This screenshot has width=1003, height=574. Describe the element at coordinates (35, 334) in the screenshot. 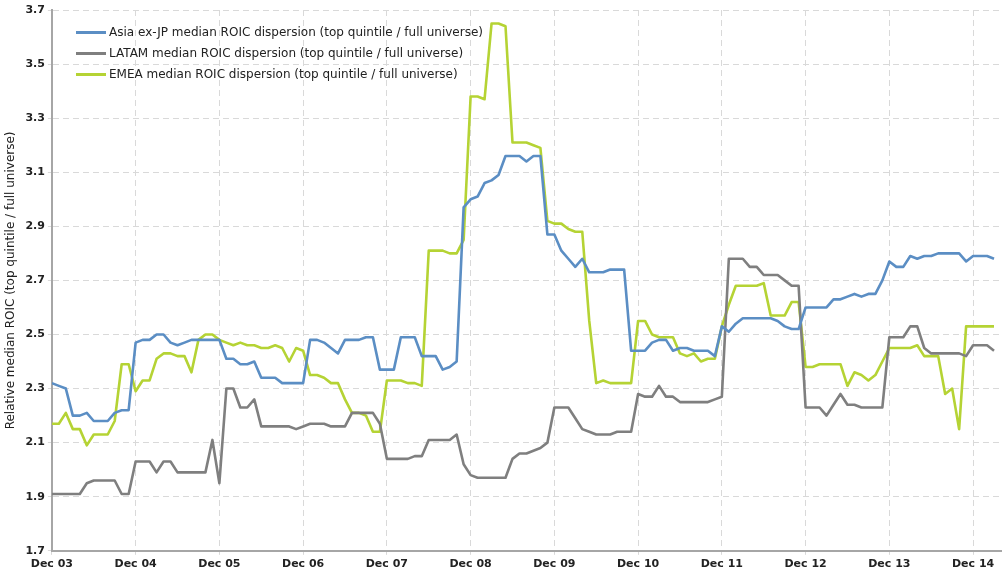

I see `y-tick-label: 2.5` at that location.